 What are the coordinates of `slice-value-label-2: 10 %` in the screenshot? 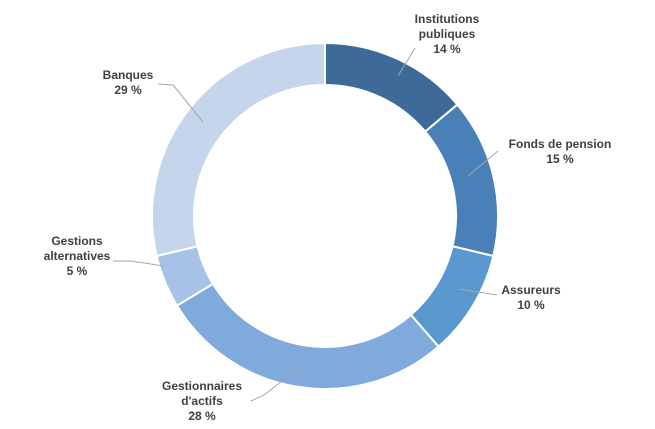 It's located at (531, 305).